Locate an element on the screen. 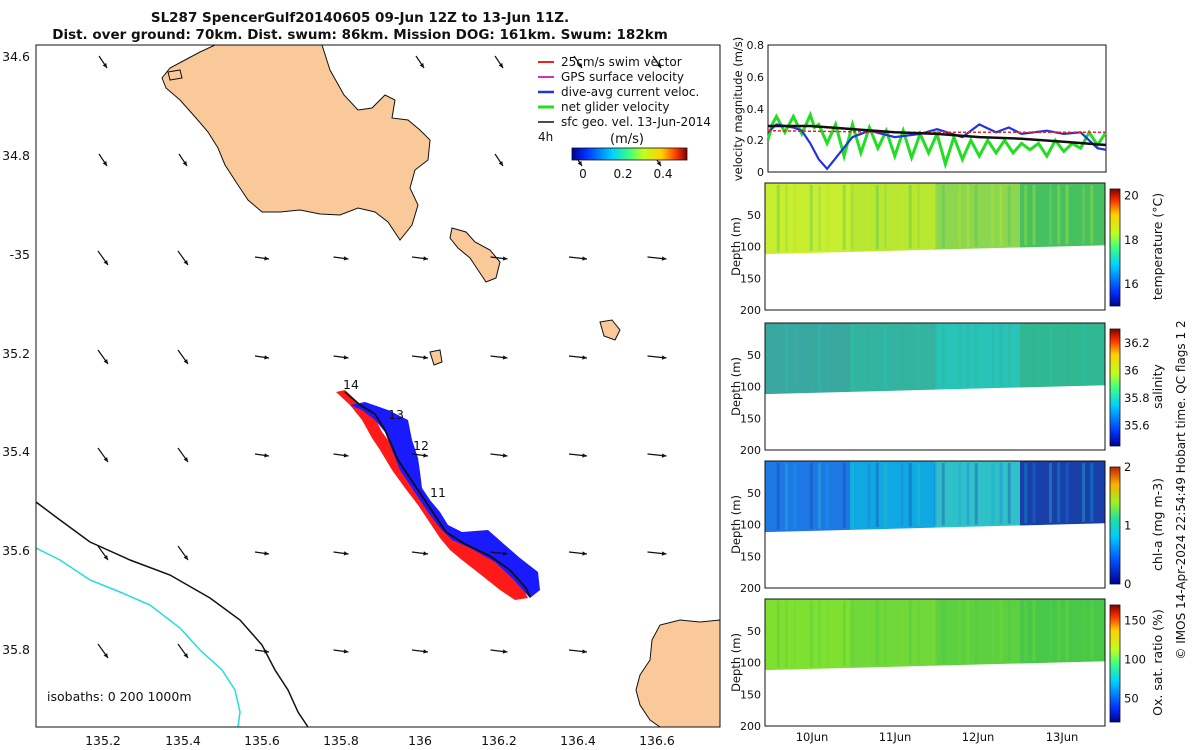  legend-time-label: 4h is located at coordinates (545, 137).